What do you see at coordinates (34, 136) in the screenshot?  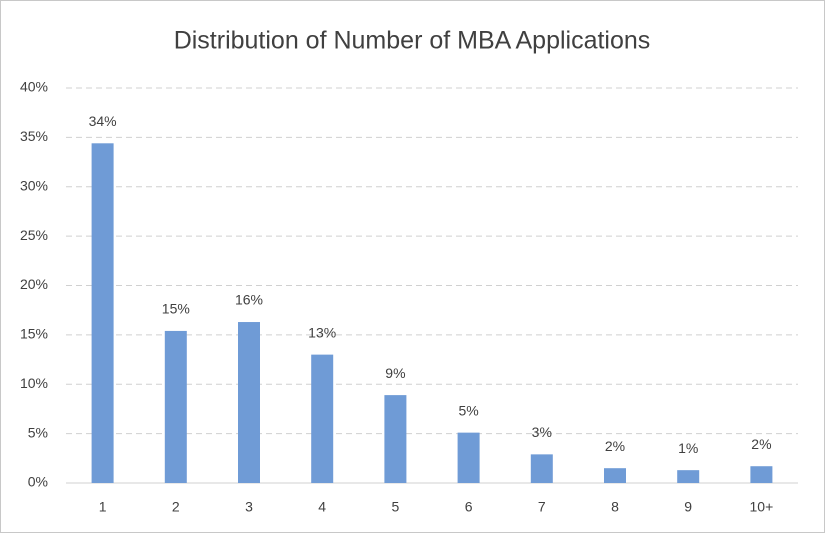 I see `y-tick-label: 35%` at bounding box center [34, 136].